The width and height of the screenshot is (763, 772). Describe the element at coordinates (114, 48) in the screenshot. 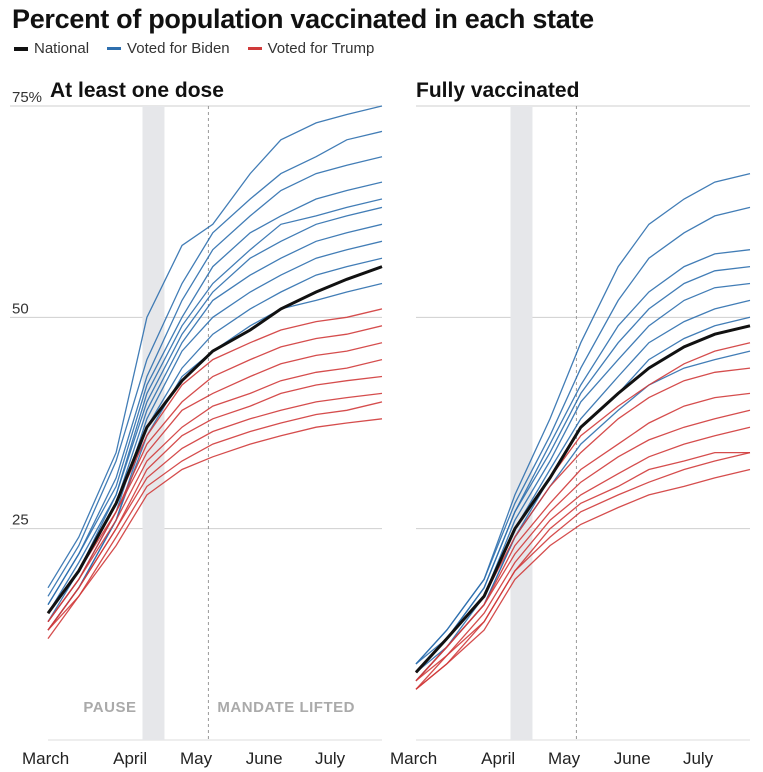

I see `legend-swatch-biden` at that location.